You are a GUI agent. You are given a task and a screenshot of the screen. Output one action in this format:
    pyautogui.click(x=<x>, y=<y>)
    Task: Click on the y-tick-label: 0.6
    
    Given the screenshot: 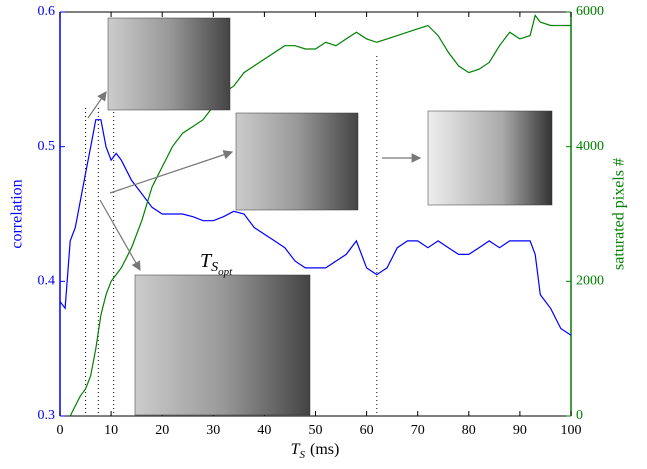 What is the action you would take?
    pyautogui.click(x=47, y=11)
    